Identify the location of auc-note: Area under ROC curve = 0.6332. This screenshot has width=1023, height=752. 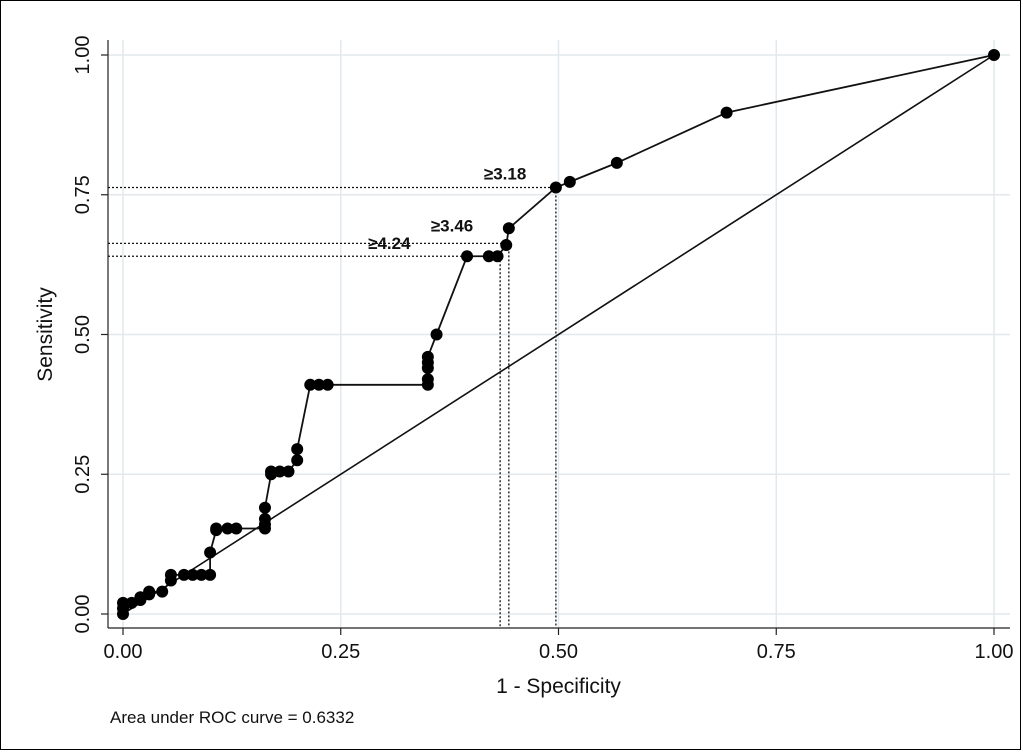
(232, 717).